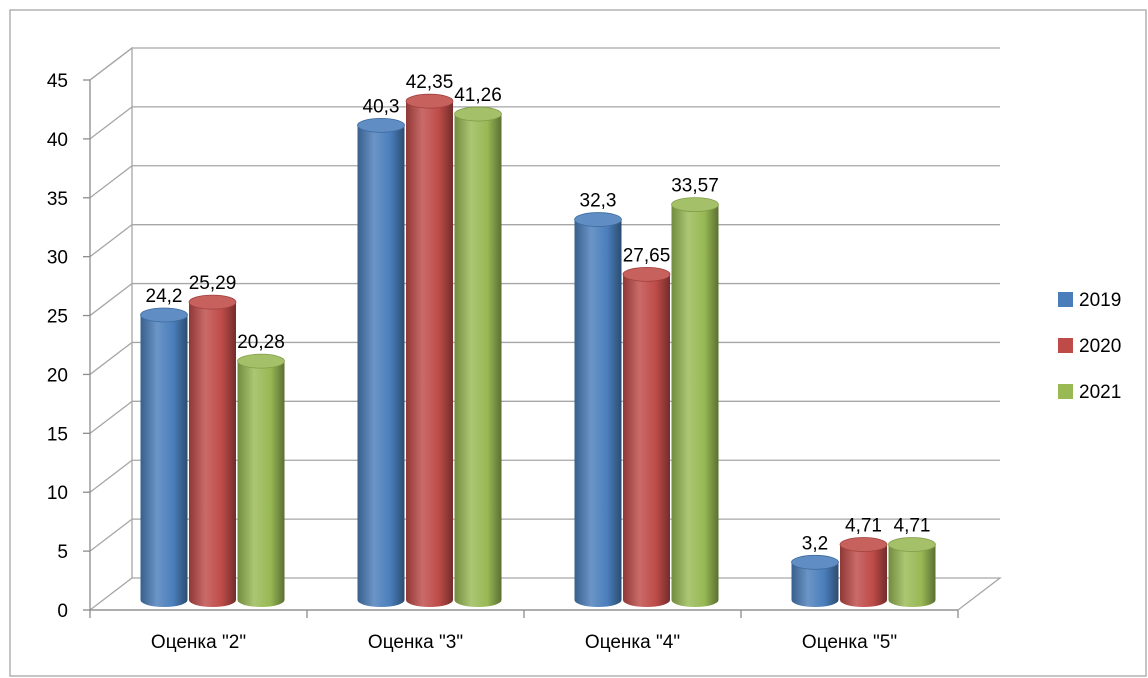 This screenshot has width=1148, height=678. I want to click on legend-swatch-2021, so click(1065, 391).